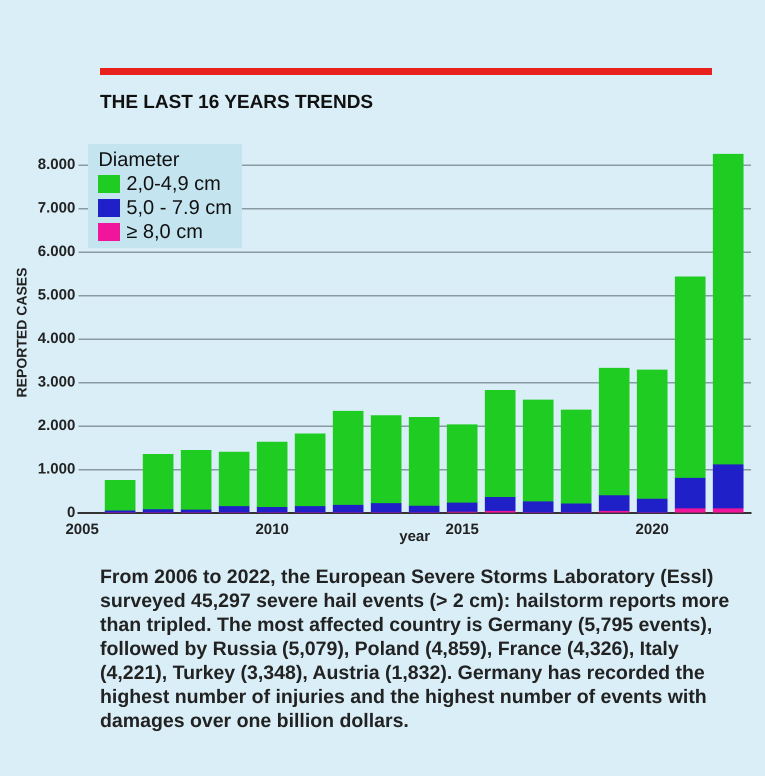  Describe the element at coordinates (57, 469) in the screenshot. I see `y-tick-label: 1.000` at that location.